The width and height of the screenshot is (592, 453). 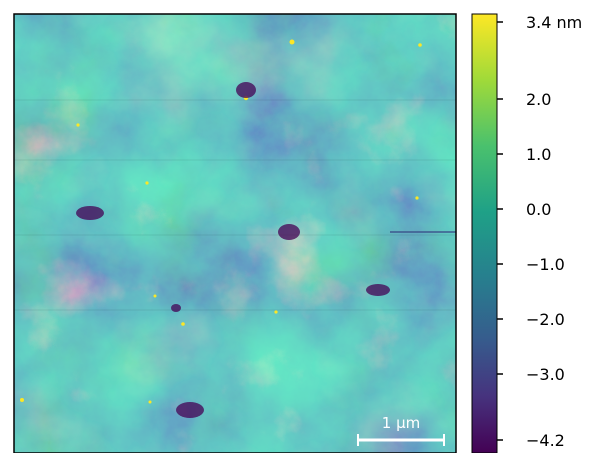 I want to click on colorbar-ticks: 3.4 nm 2.0 1.0 0.0 −1.0 −2.0 −3.0 −4.2, so click(x=539, y=231).